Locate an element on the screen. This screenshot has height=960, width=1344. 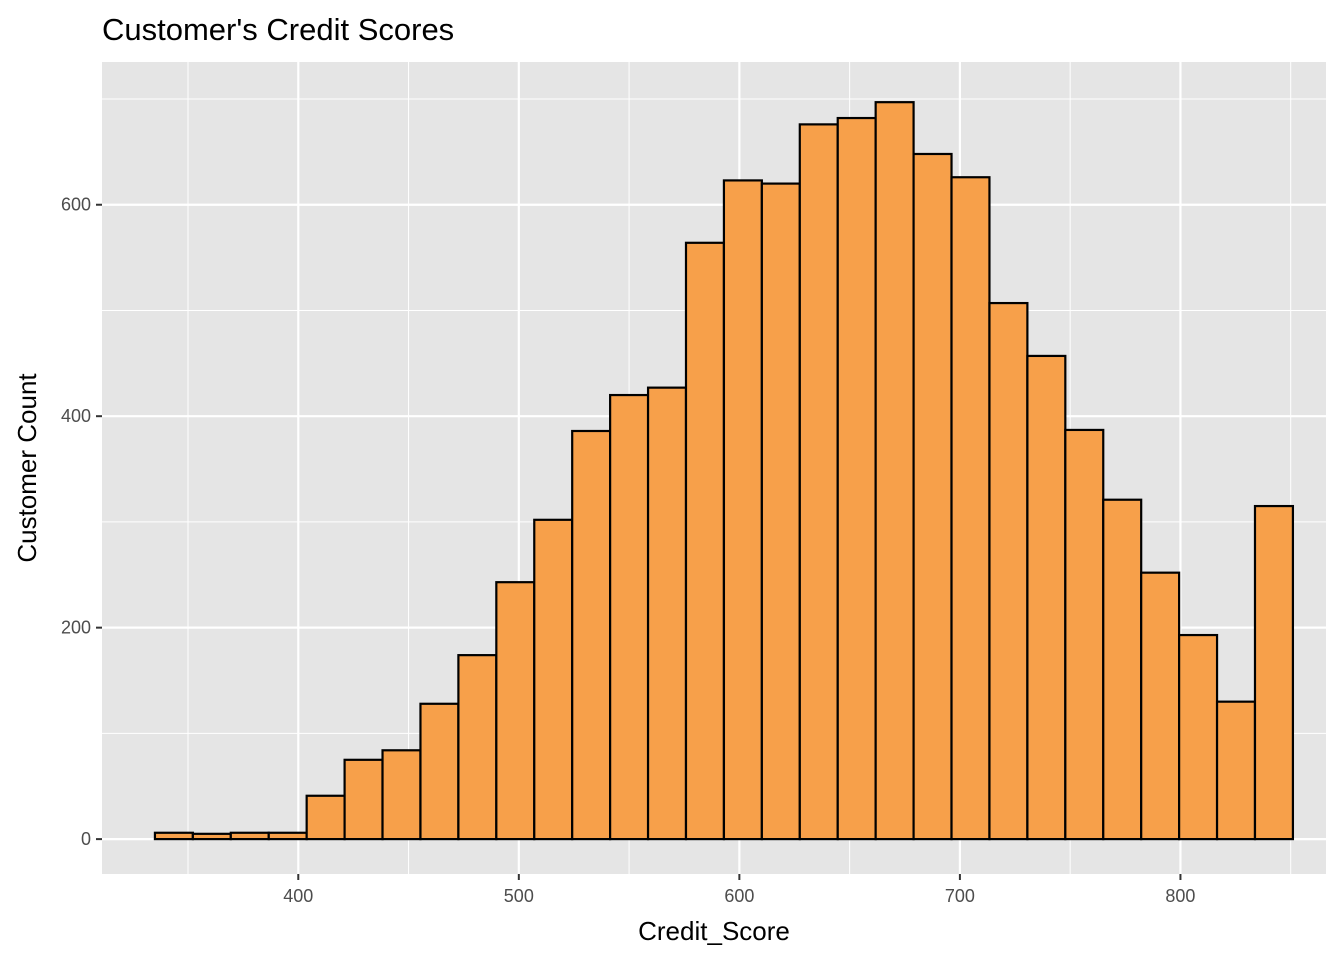
x-tick-label: 600 is located at coordinates (739, 896).